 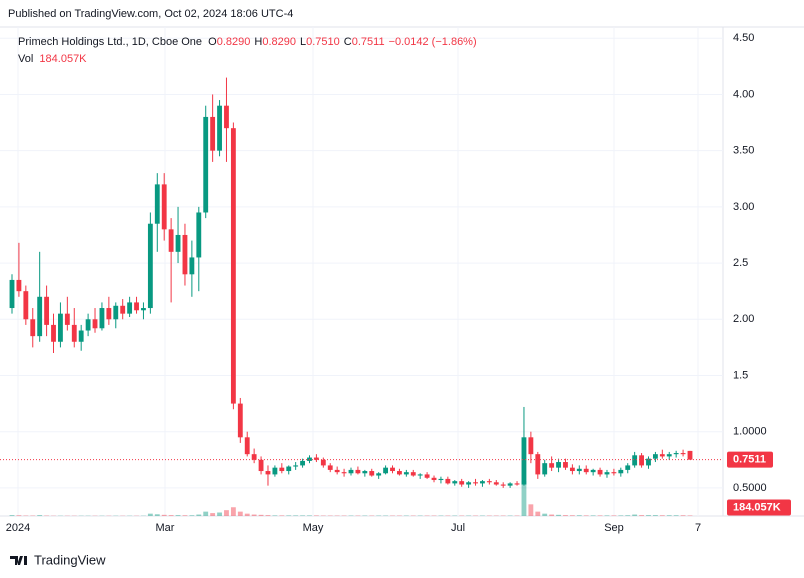 I want to click on last-price-box, so click(x=750, y=459).